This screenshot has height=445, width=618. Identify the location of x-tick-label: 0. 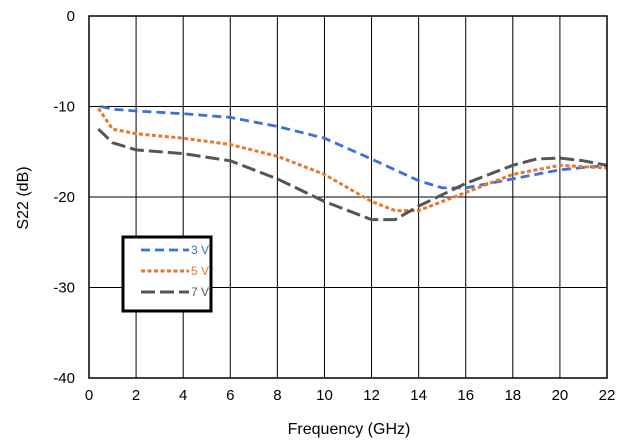
(89, 395).